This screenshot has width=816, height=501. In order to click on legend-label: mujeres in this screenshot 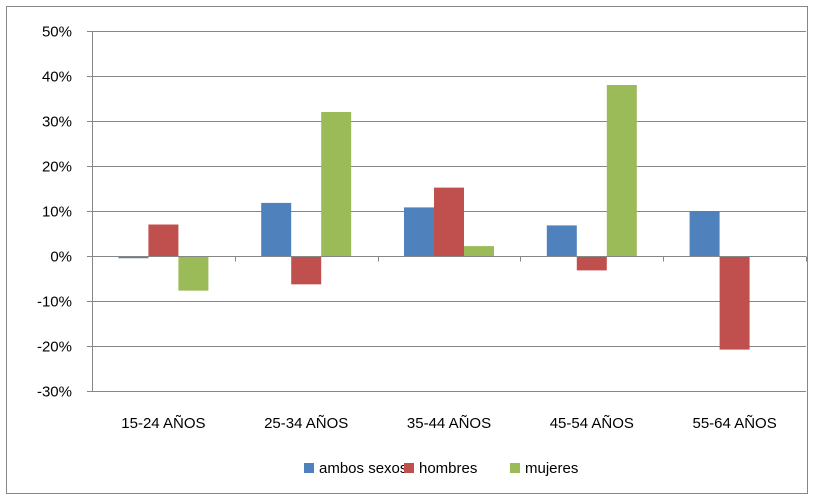, I will do `click(551, 468)`.